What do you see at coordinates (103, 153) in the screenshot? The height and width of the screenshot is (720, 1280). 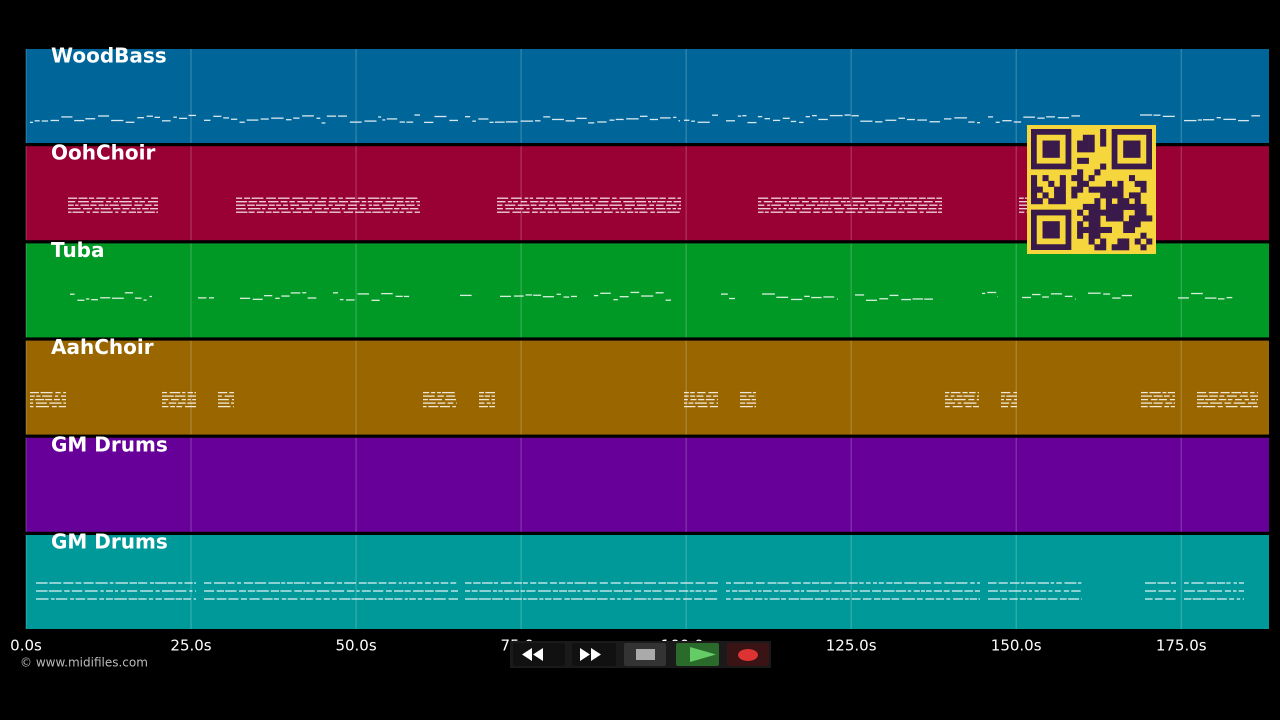 I see `track-name: OohChoir` at bounding box center [103, 153].